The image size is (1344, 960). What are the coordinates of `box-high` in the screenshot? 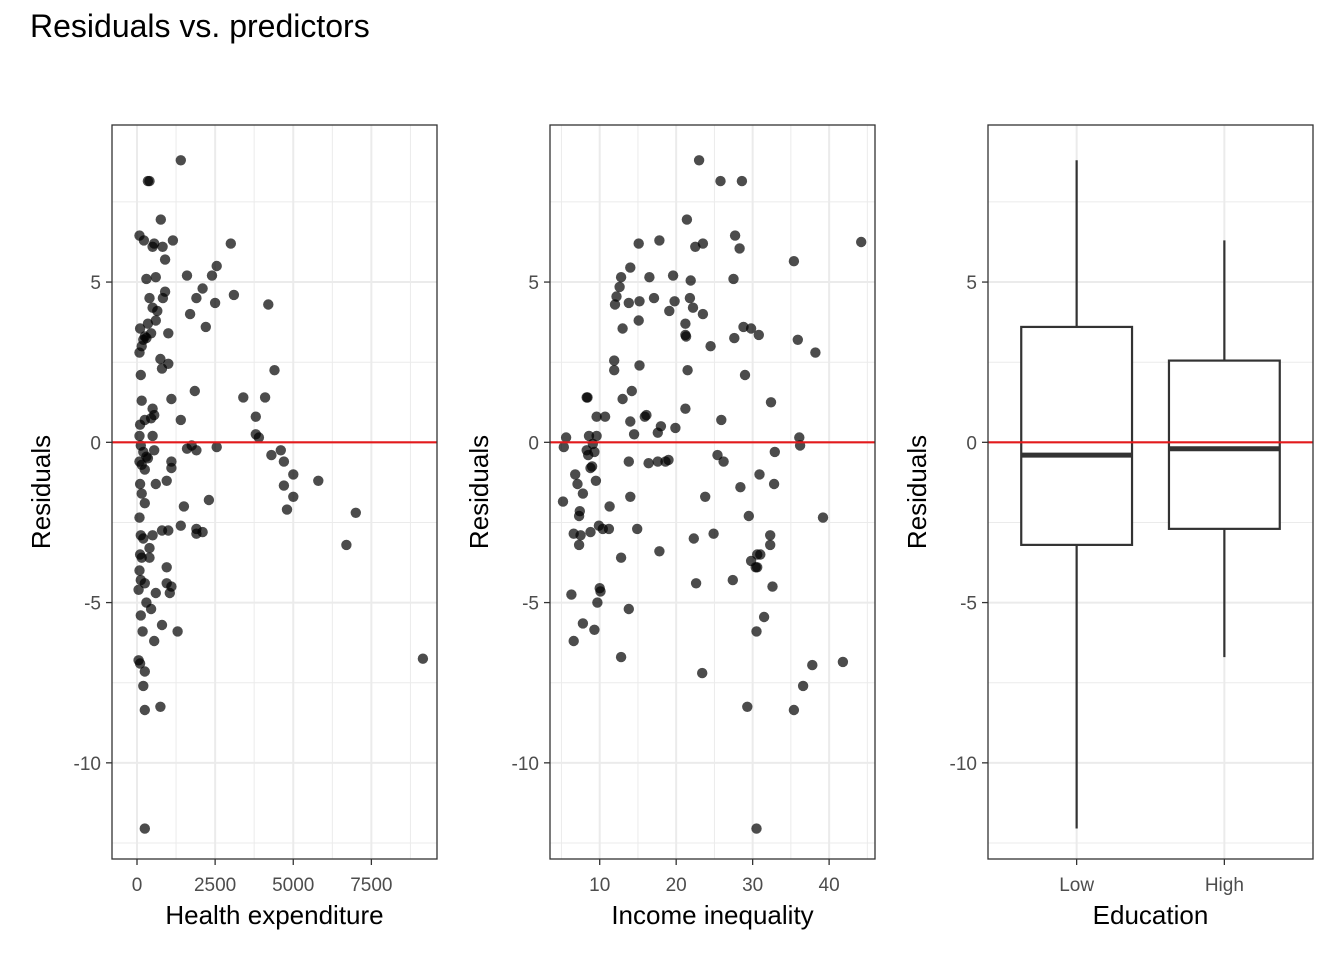 It's located at (1224, 449).